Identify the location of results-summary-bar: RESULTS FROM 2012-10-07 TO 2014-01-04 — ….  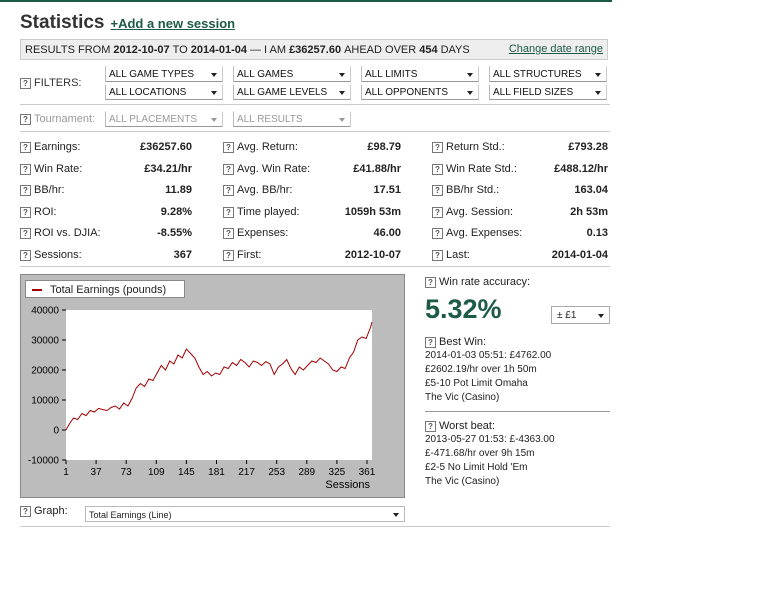
(314, 49).